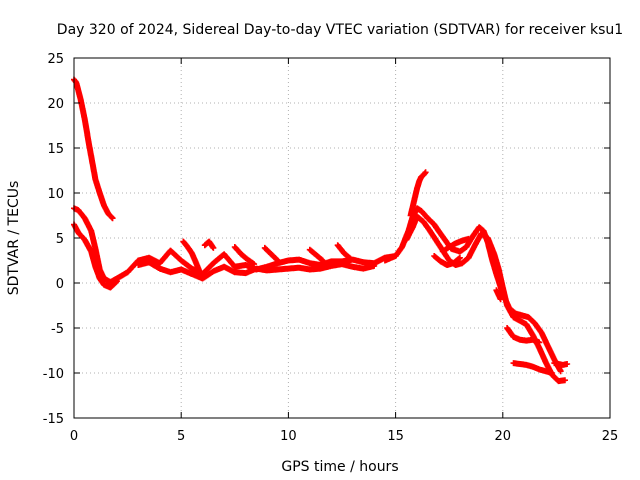 The width and height of the screenshot is (640, 480). Describe the element at coordinates (339, 467) in the screenshot. I see `x-axis-label: GPS time / hours` at that location.